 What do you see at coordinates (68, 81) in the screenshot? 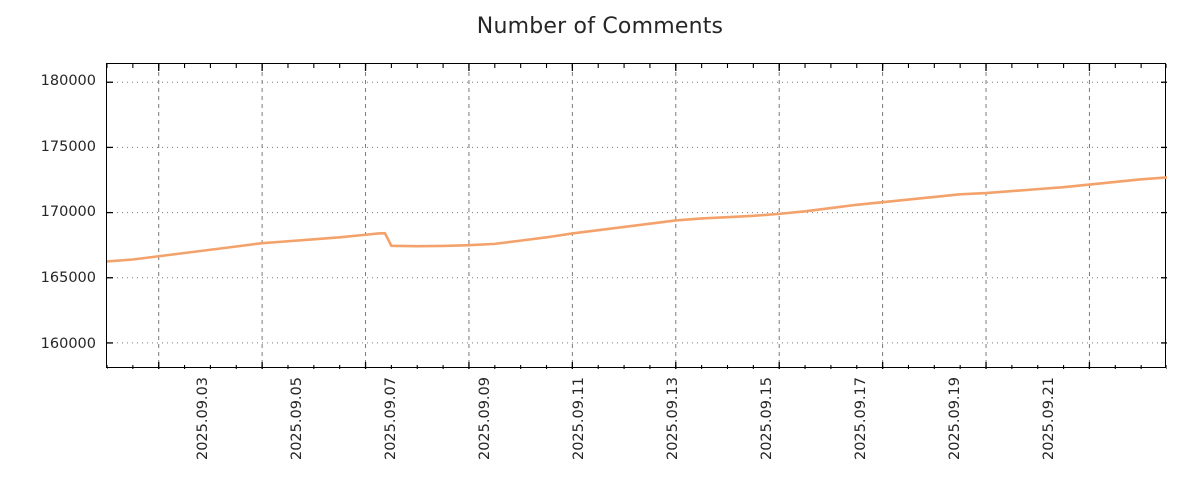
I see `y-tick-label: 180000` at bounding box center [68, 81].